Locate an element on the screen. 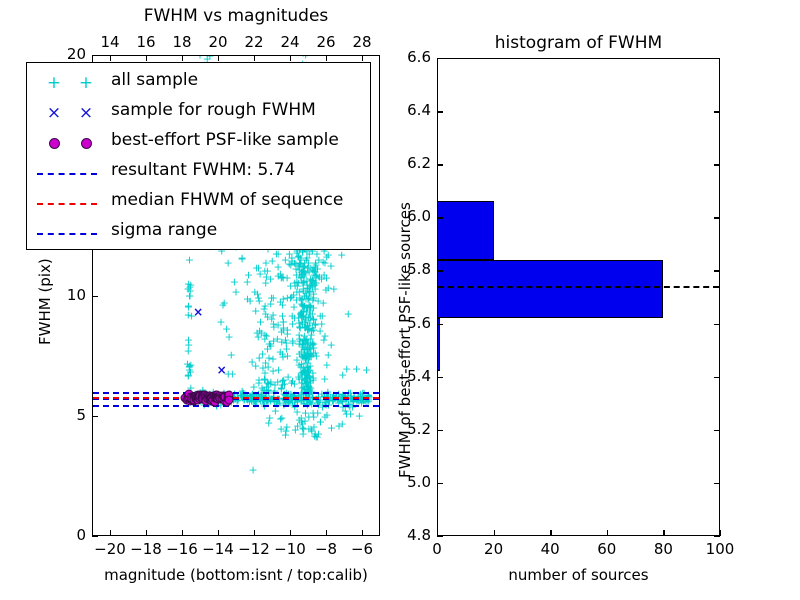 The height and width of the screenshot is (600, 800). xaxis-tick-label: 20 is located at coordinates (494, 549).